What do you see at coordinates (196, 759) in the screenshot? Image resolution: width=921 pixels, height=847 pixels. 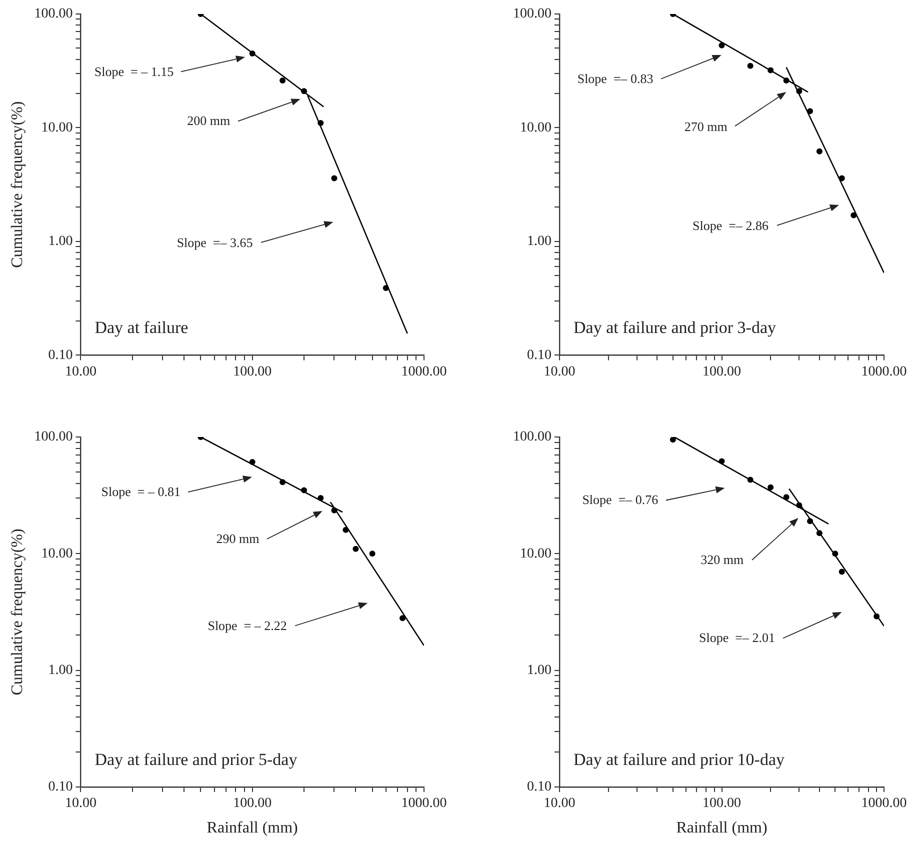 I see `text: Day at failure and prior 5-day` at bounding box center [196, 759].